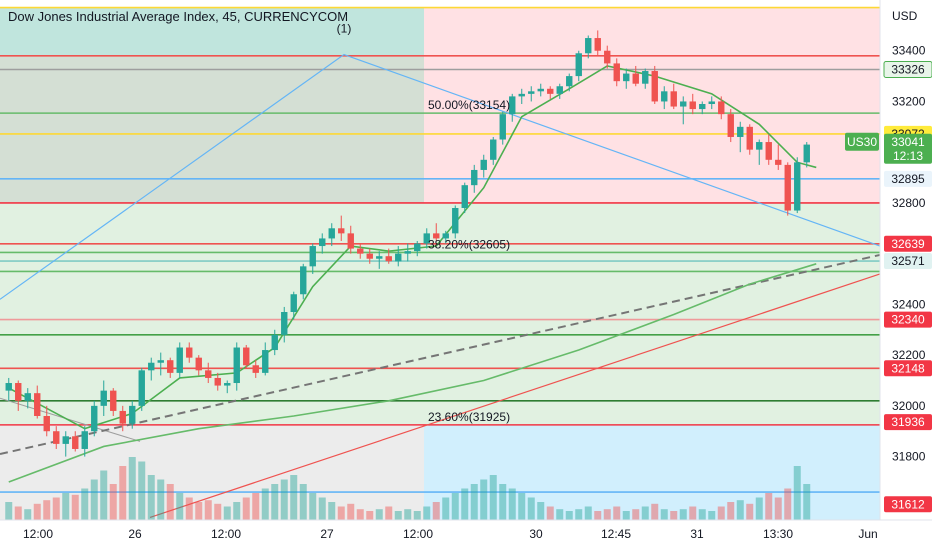 The height and width of the screenshot is (550, 932). Describe the element at coordinates (908, 422) in the screenshot. I see `price-tag-label: 31936` at that location.